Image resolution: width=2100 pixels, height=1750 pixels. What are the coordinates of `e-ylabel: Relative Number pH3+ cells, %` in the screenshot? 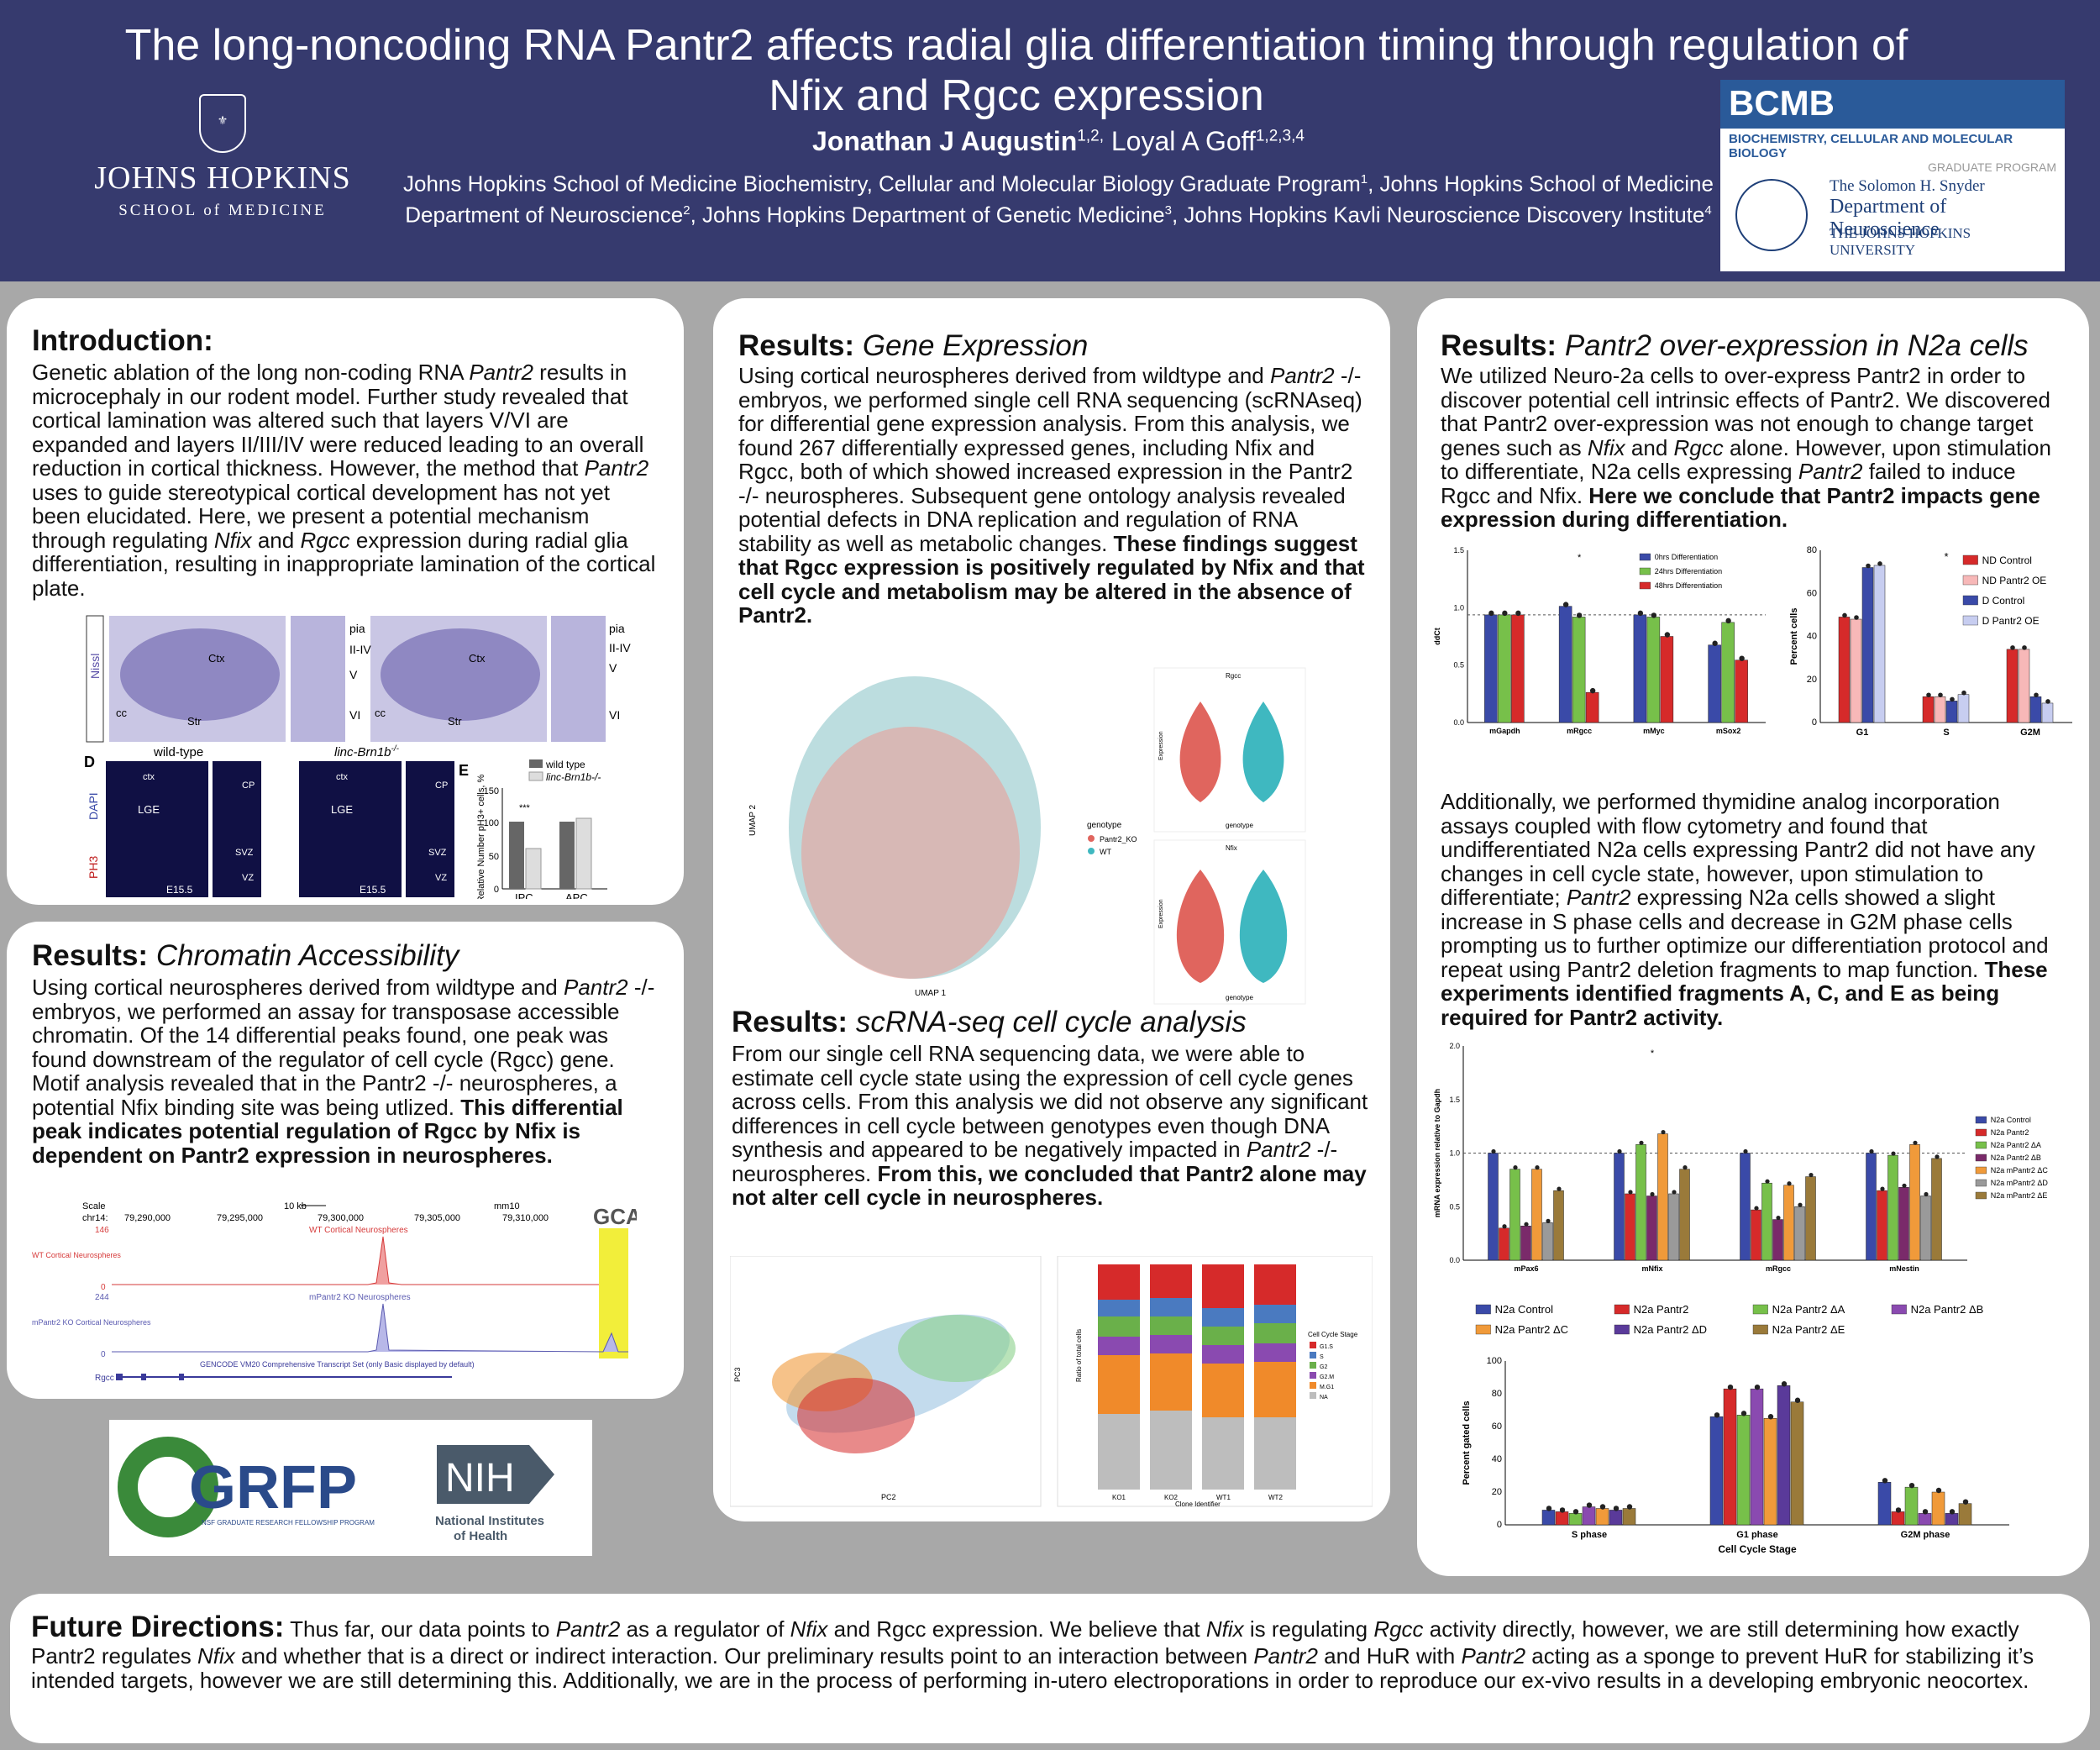 It's located at (481, 837).